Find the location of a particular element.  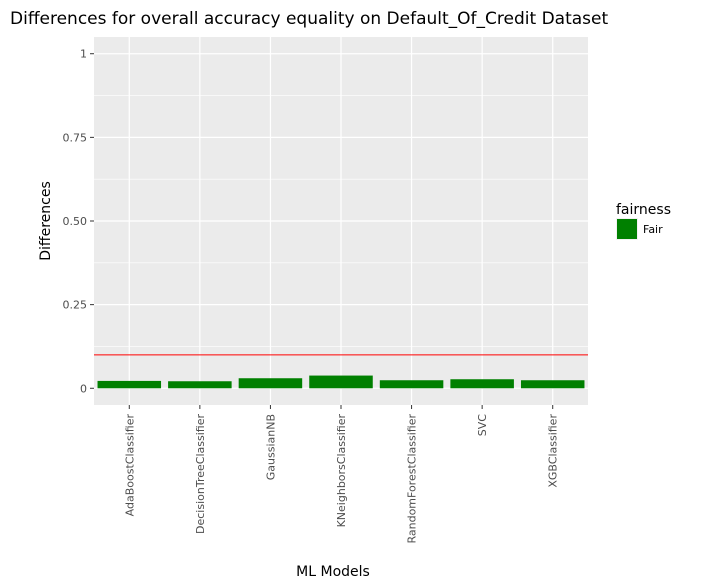

x-tick-label: RandomForestClassifier is located at coordinates (412, 479).